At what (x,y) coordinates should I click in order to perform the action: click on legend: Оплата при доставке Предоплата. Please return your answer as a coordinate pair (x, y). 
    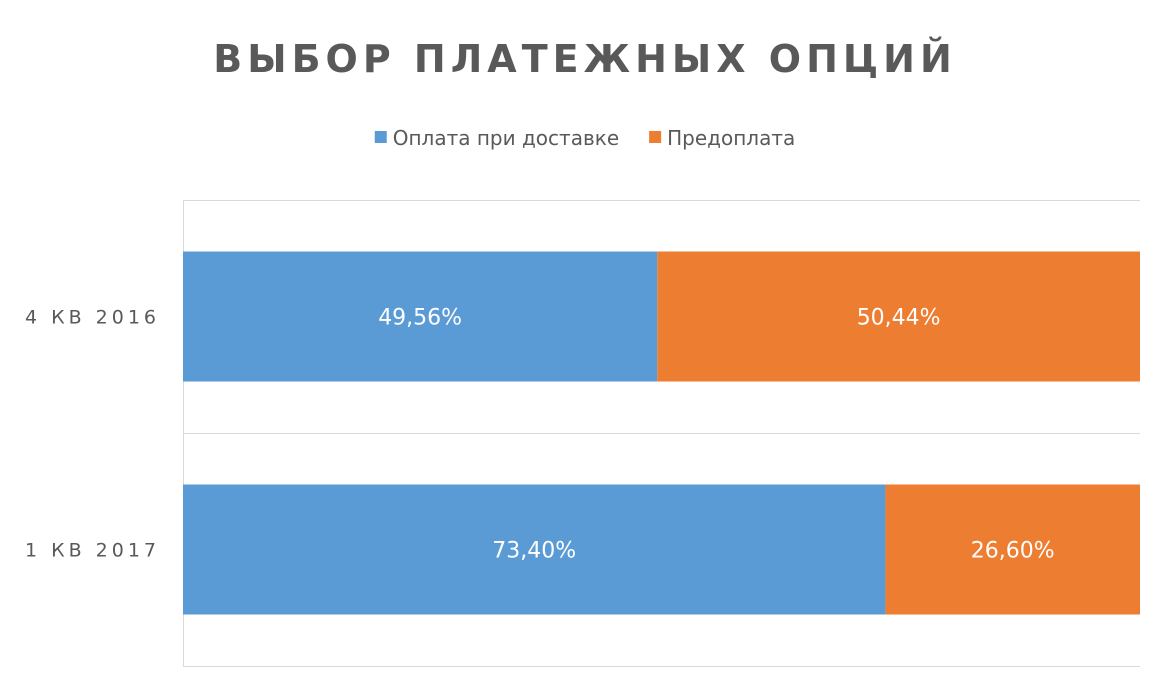
    Looking at the image, I should click on (584, 138).